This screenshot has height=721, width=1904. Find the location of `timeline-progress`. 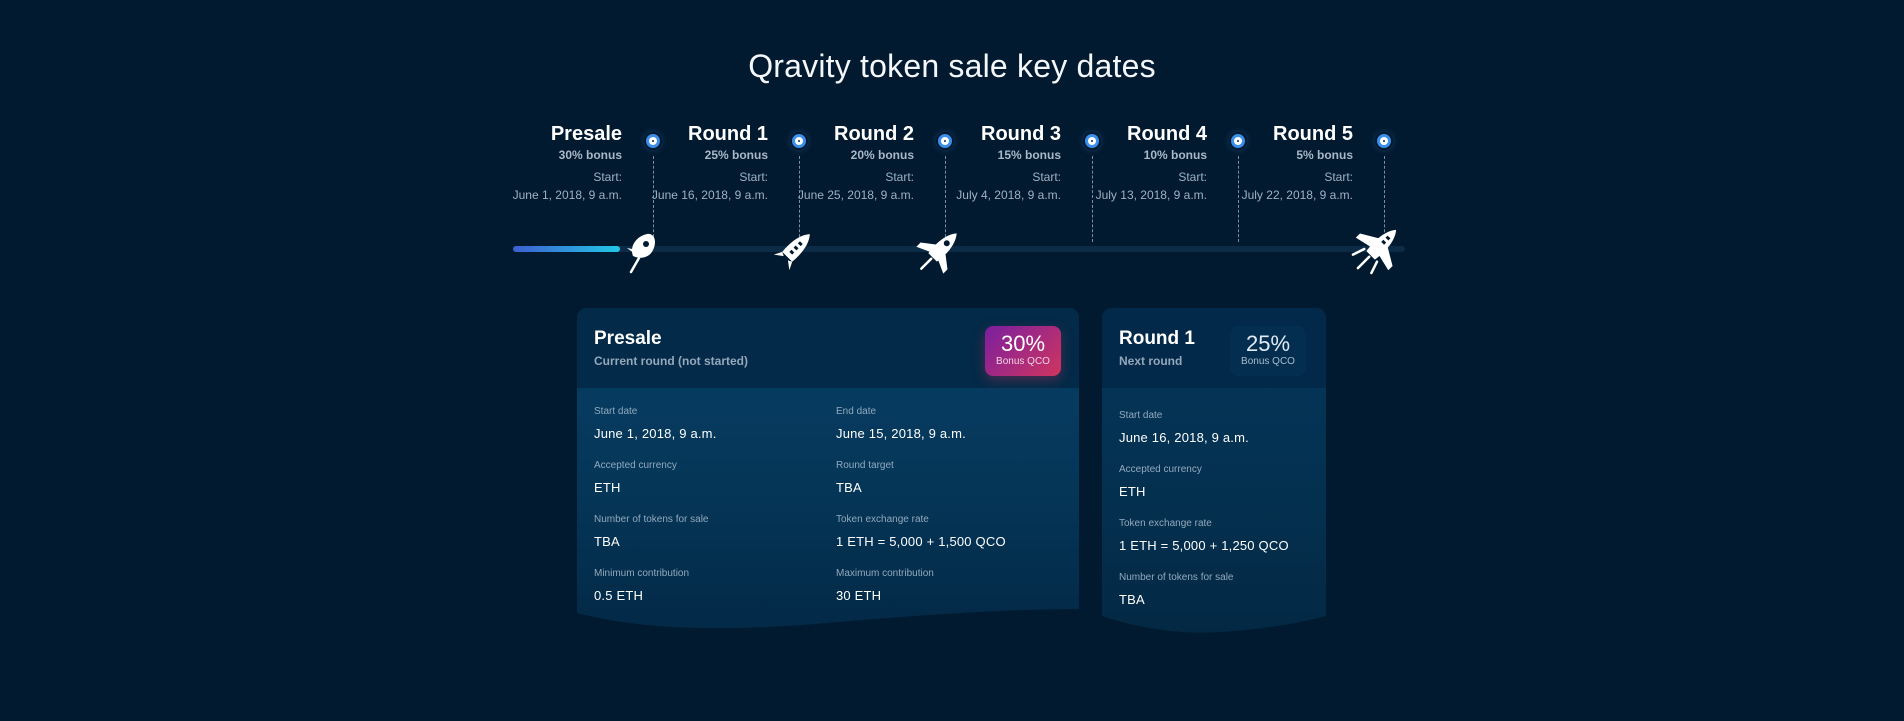

timeline-progress is located at coordinates (566, 249).